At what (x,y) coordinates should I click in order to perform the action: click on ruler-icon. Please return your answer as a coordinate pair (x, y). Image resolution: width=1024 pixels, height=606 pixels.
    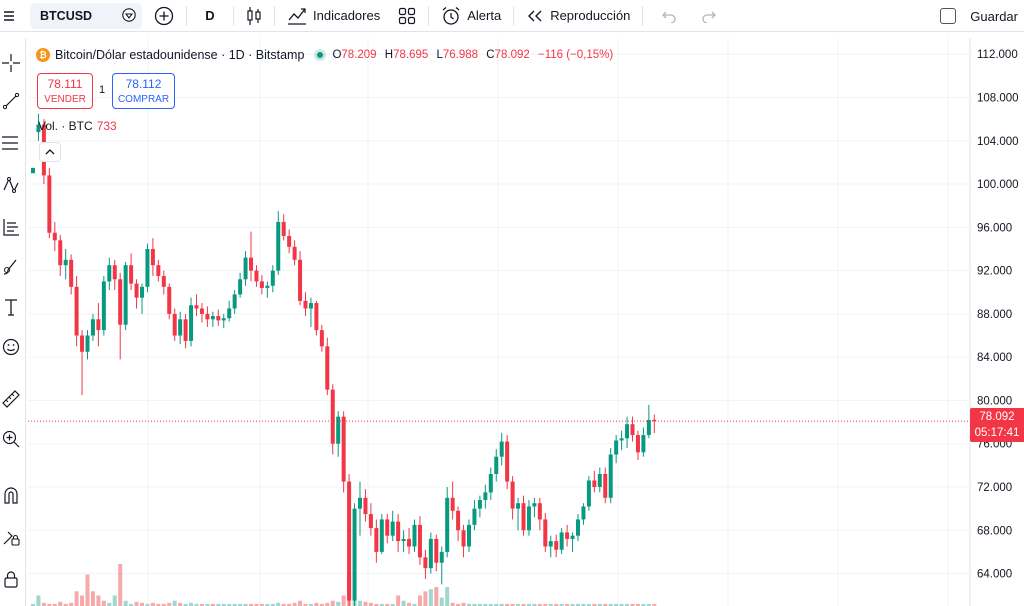
    Looking at the image, I should click on (11, 399).